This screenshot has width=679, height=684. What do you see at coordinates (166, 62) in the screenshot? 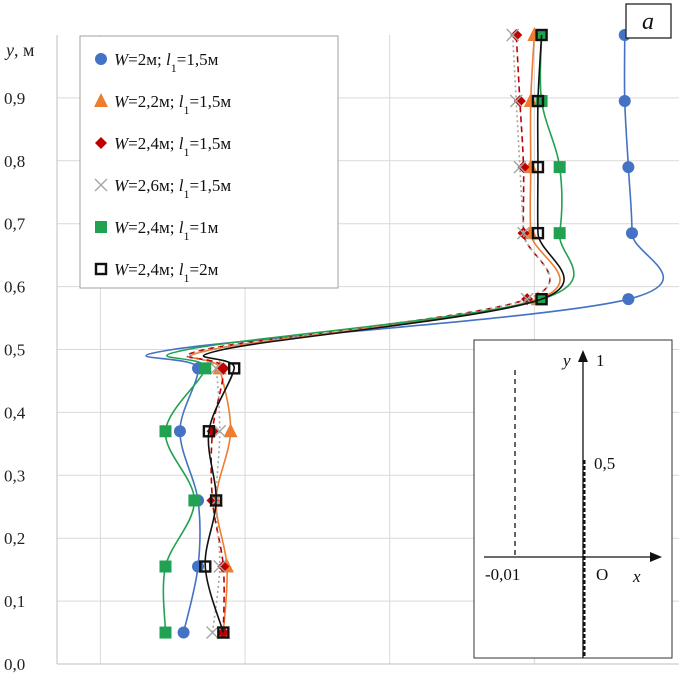
I see `legend-label: W=2м; l1=1,5м` at bounding box center [166, 62].